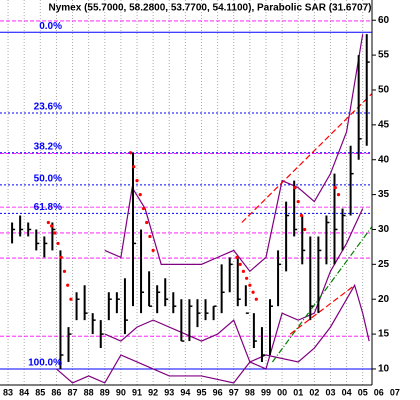 The height and width of the screenshot is (400, 420). Describe the element at coordinates (50, 26) in the screenshot. I see `fib-label: 0.0%` at that location.